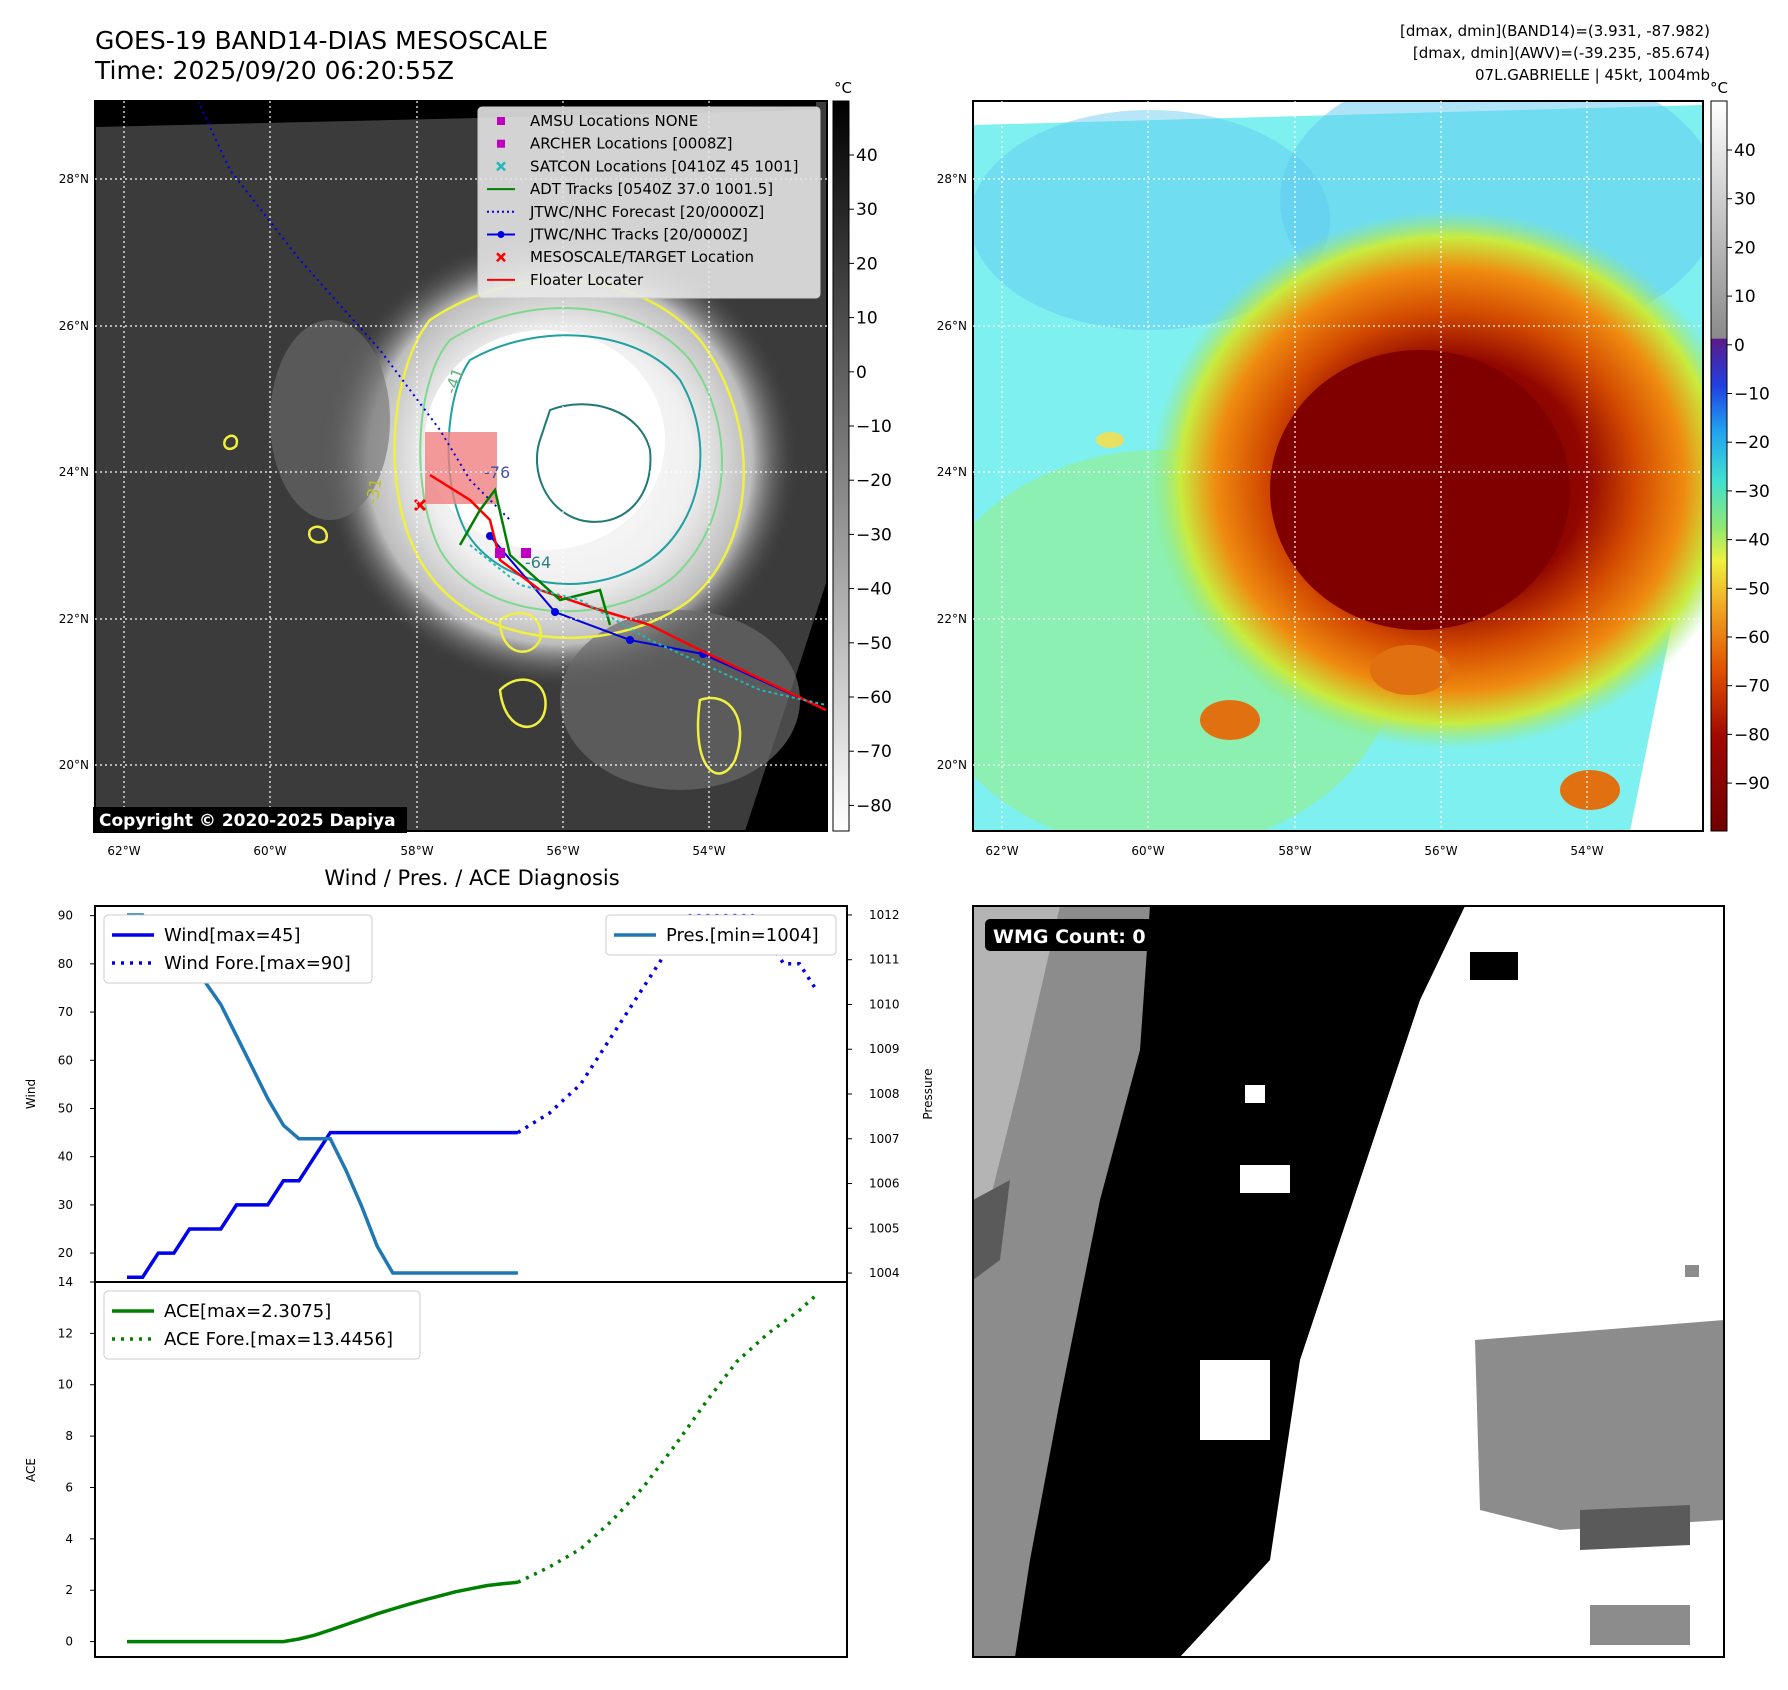 The width and height of the screenshot is (1788, 1690). What do you see at coordinates (31, 1094) in the screenshot?
I see `wind-axis-label: Wind` at bounding box center [31, 1094].